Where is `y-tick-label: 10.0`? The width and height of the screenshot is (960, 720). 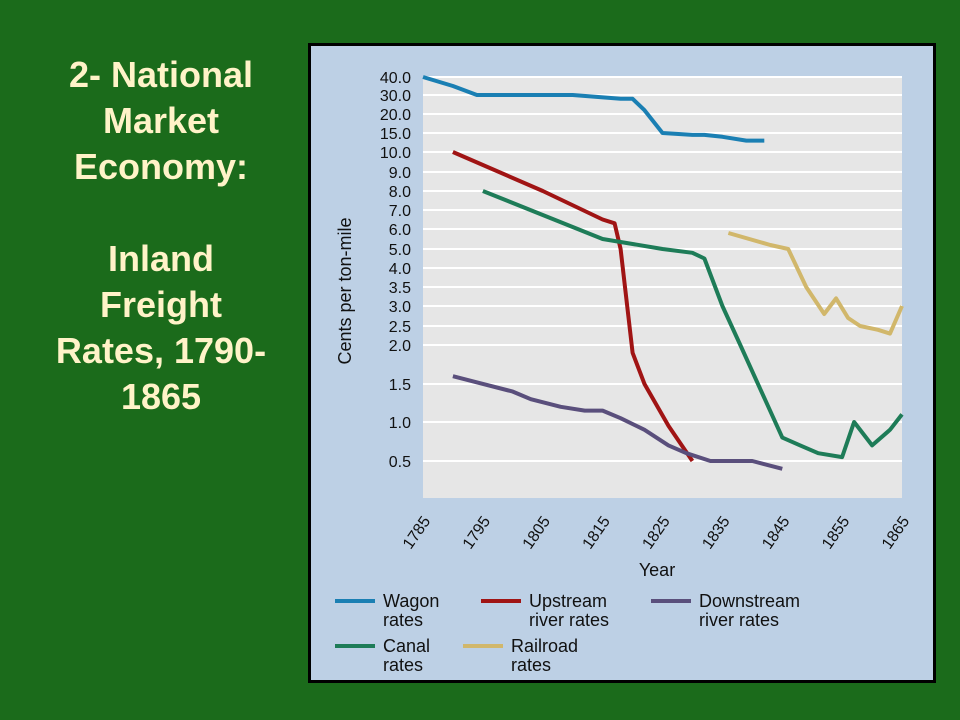
y-tick-label: 10.0 is located at coordinates (395, 153).